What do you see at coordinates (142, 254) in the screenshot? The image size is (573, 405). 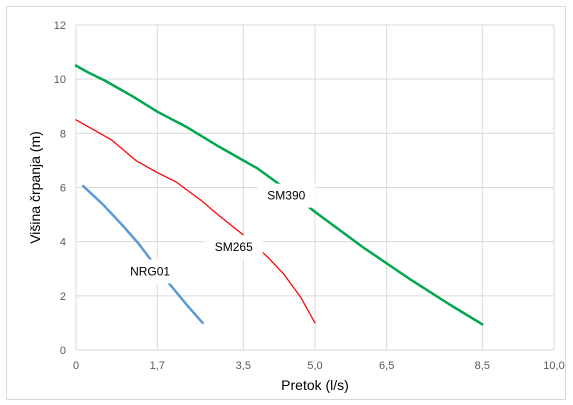 I see `series-line-nrg01` at bounding box center [142, 254].